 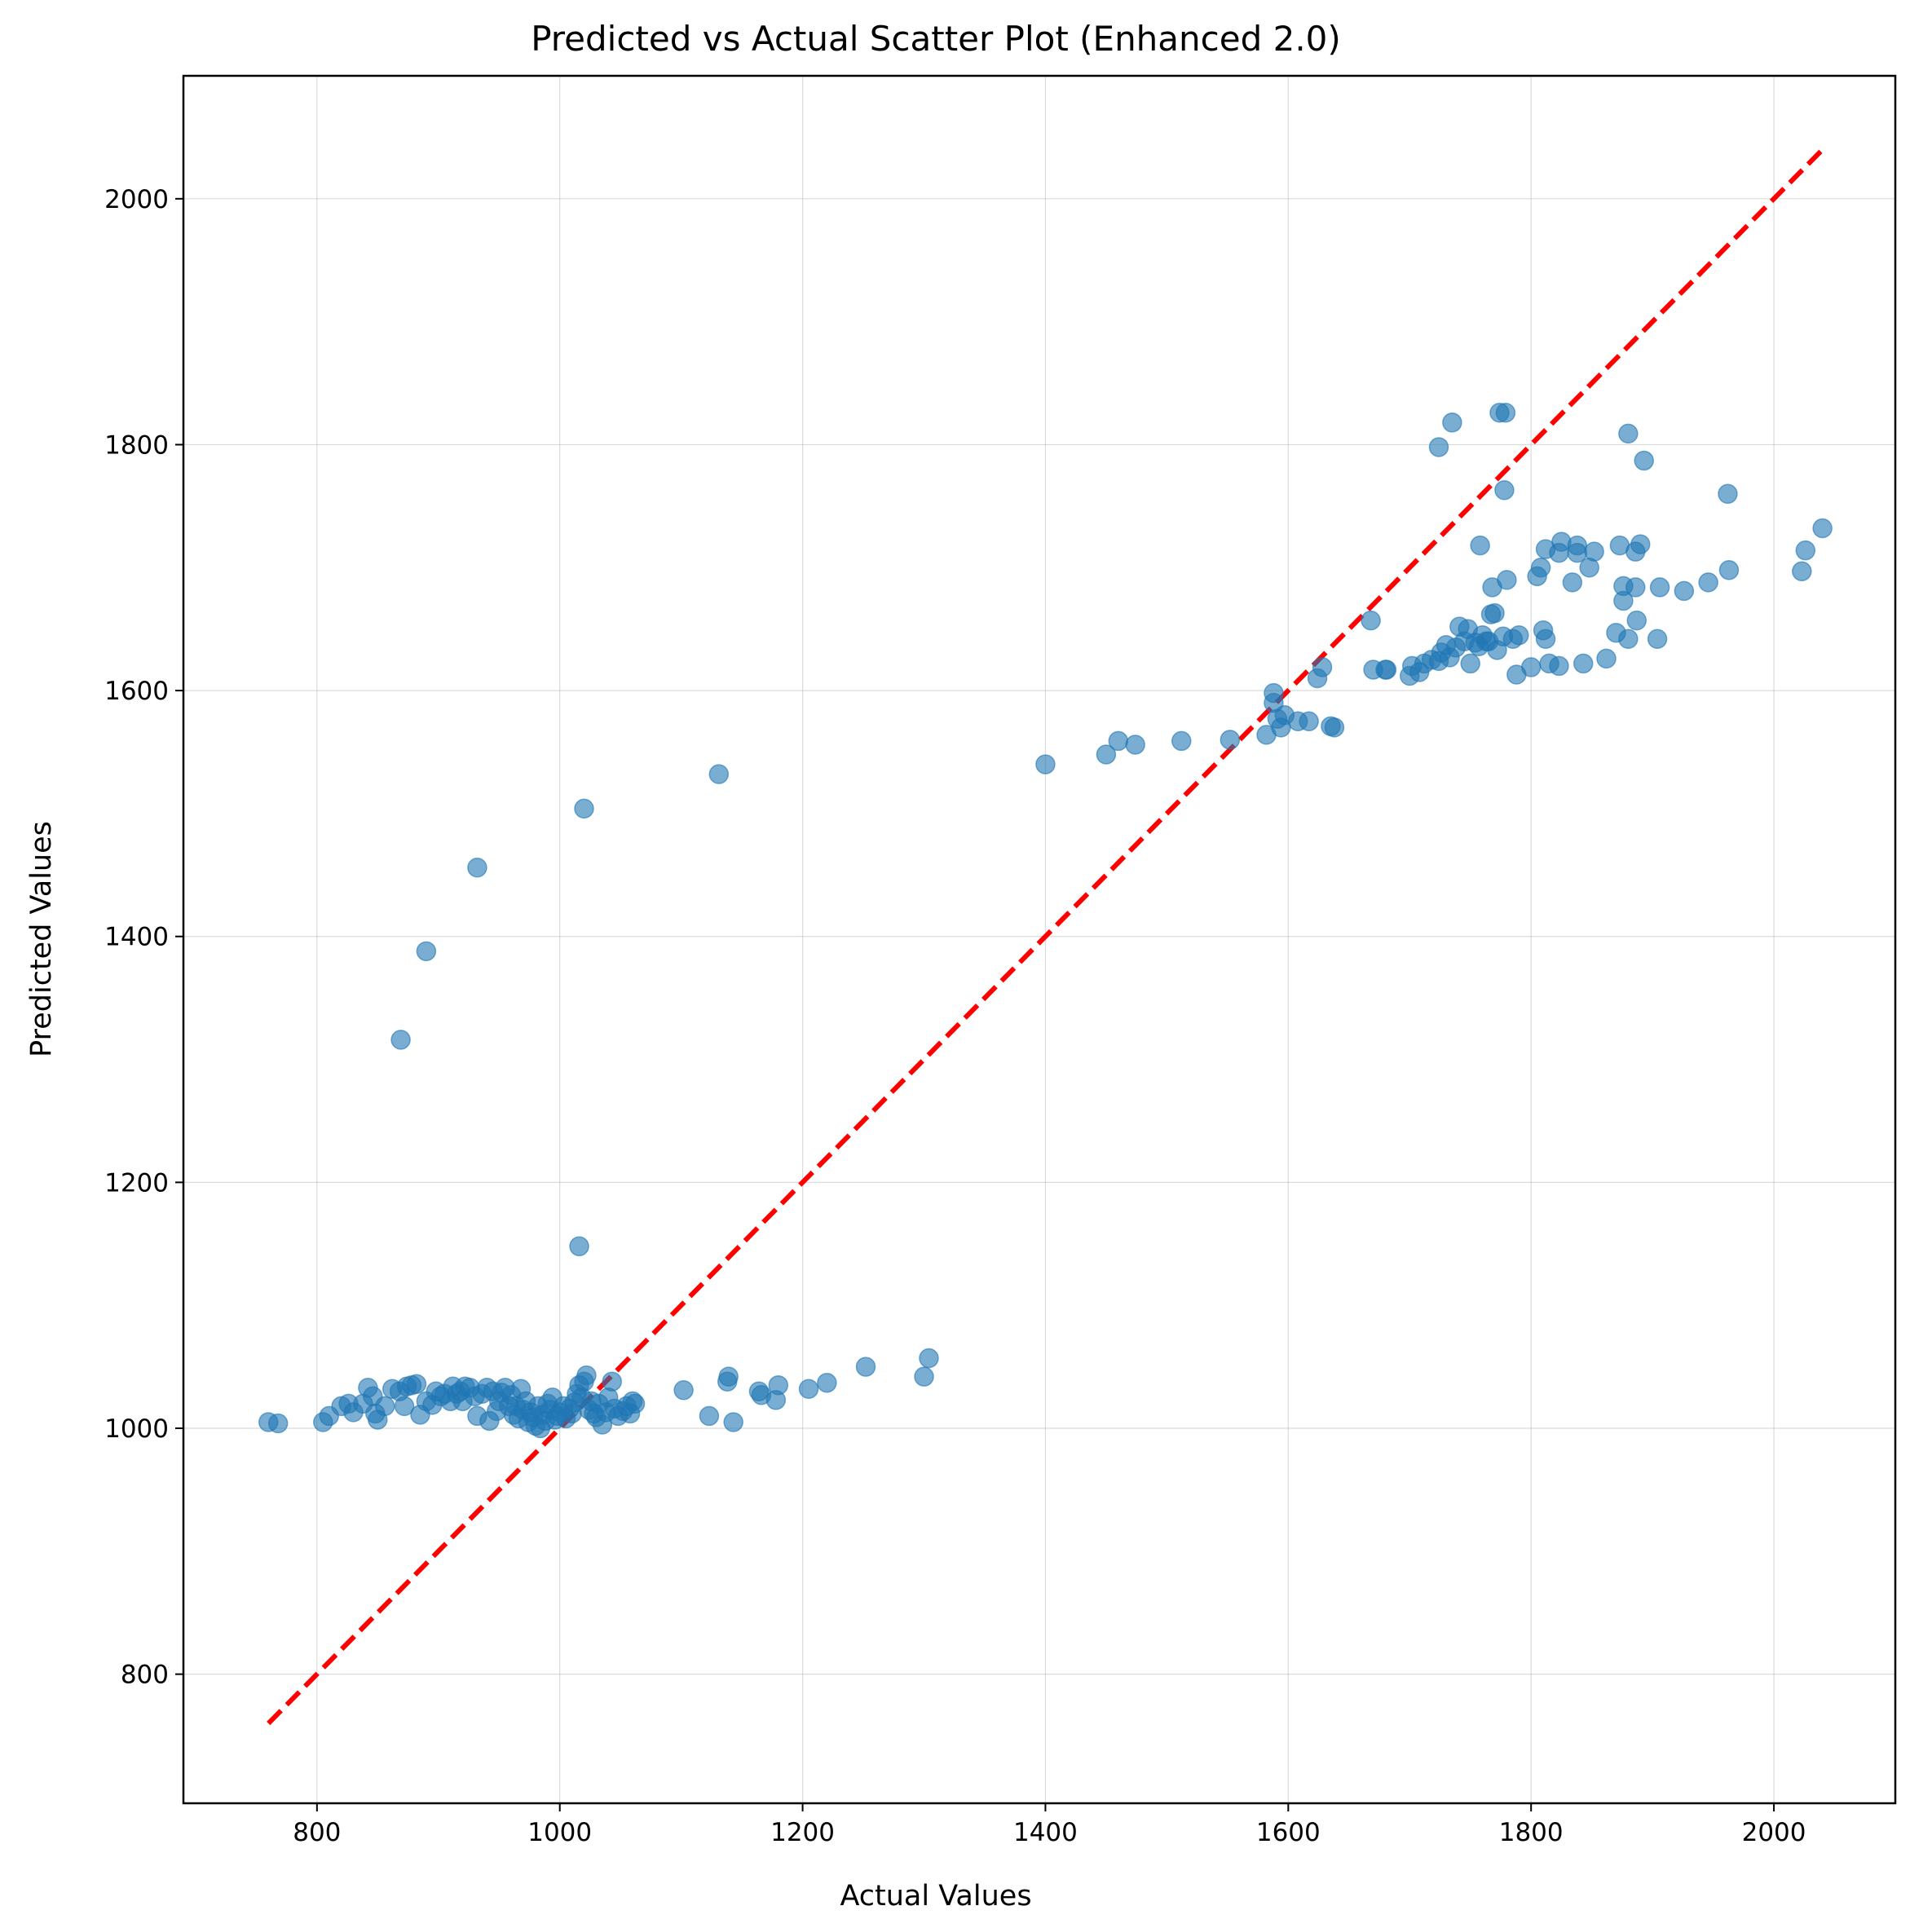 I want to click on y-tick-label: 800, so click(x=145, y=1676).